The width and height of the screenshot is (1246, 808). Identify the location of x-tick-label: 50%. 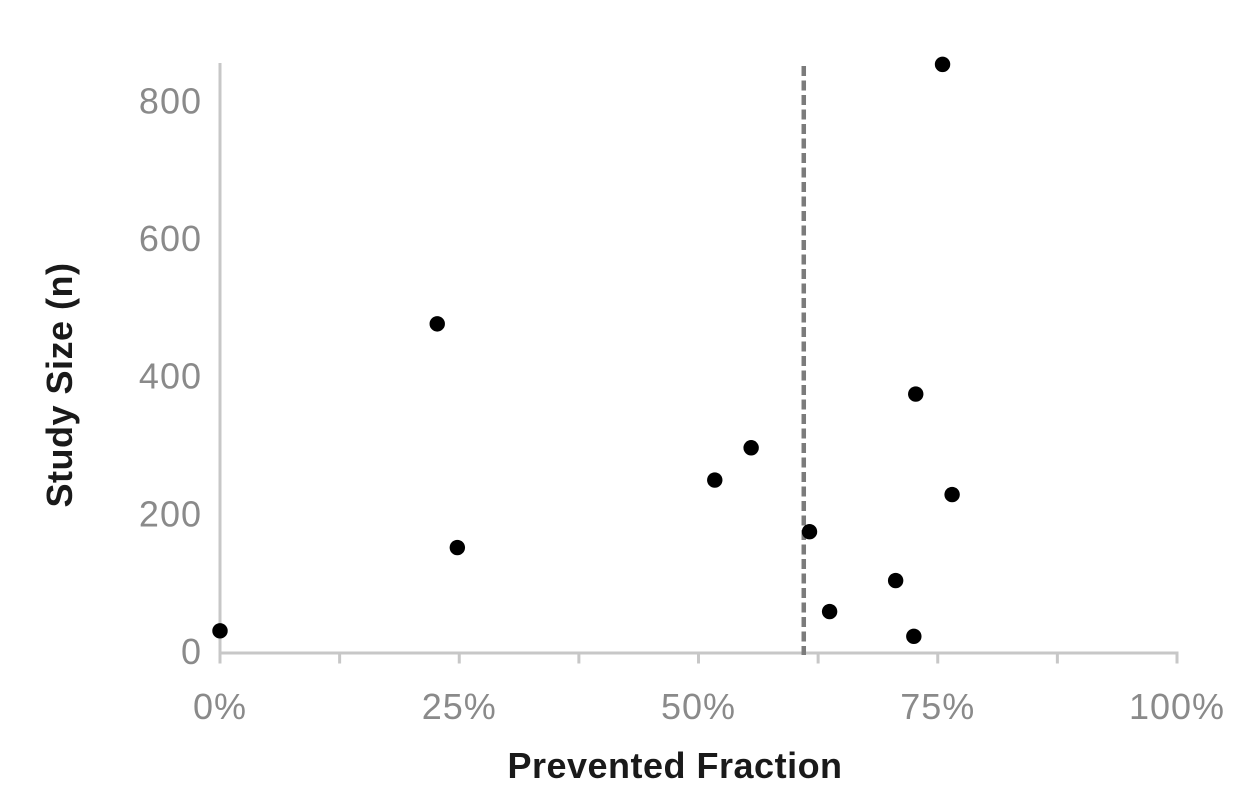
(698, 706).